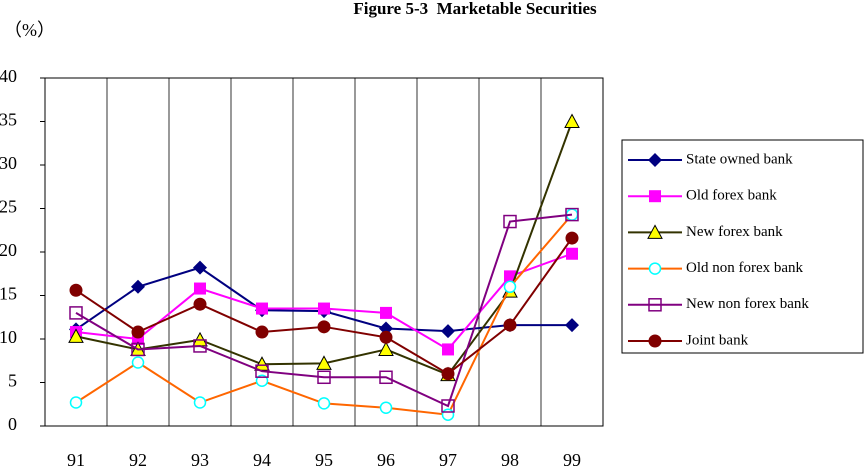  I want to click on x-tick-label: 96, so click(386, 460).